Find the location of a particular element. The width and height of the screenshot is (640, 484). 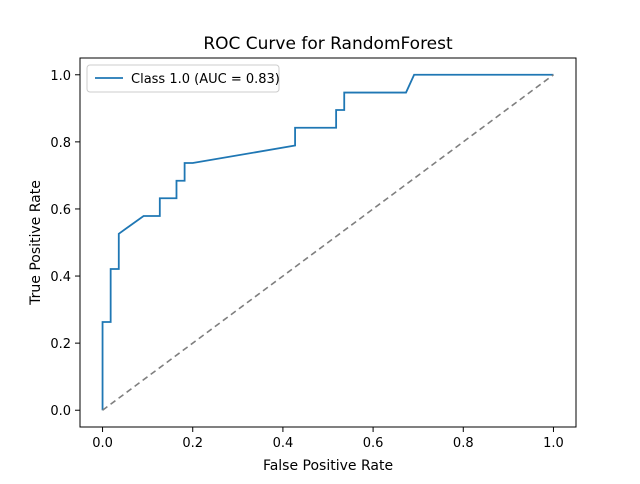

y-tick-label: 0.6 is located at coordinates (60, 210).